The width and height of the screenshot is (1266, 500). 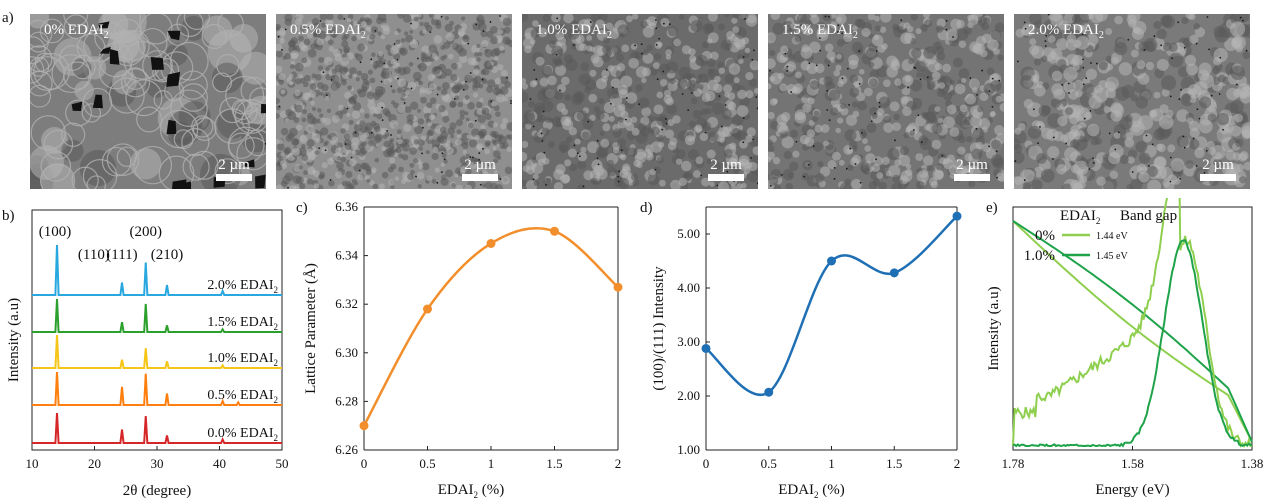 I want to click on x-tick-label: 0.5, so click(x=427, y=463).